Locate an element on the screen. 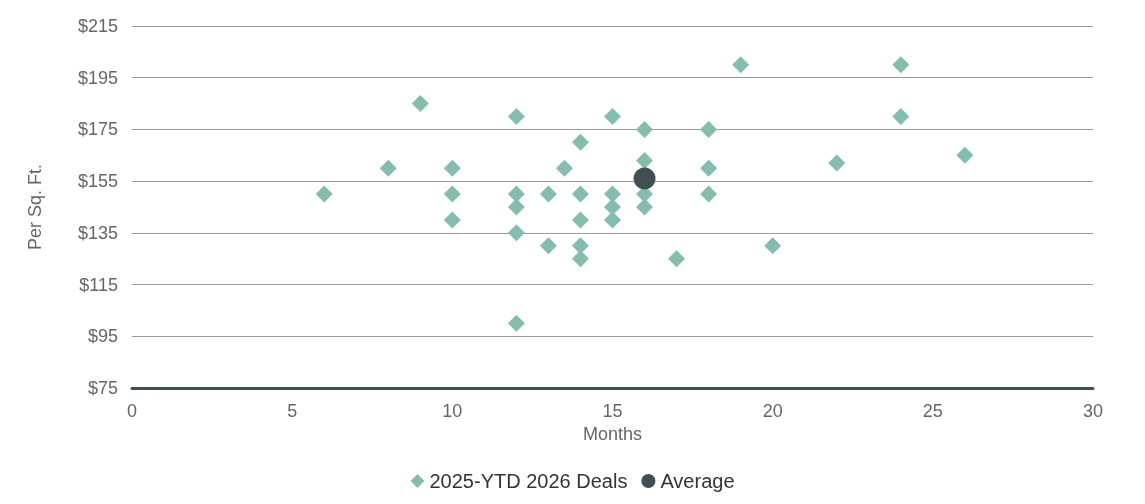  y-tick-label: $95 is located at coordinates (102, 336).